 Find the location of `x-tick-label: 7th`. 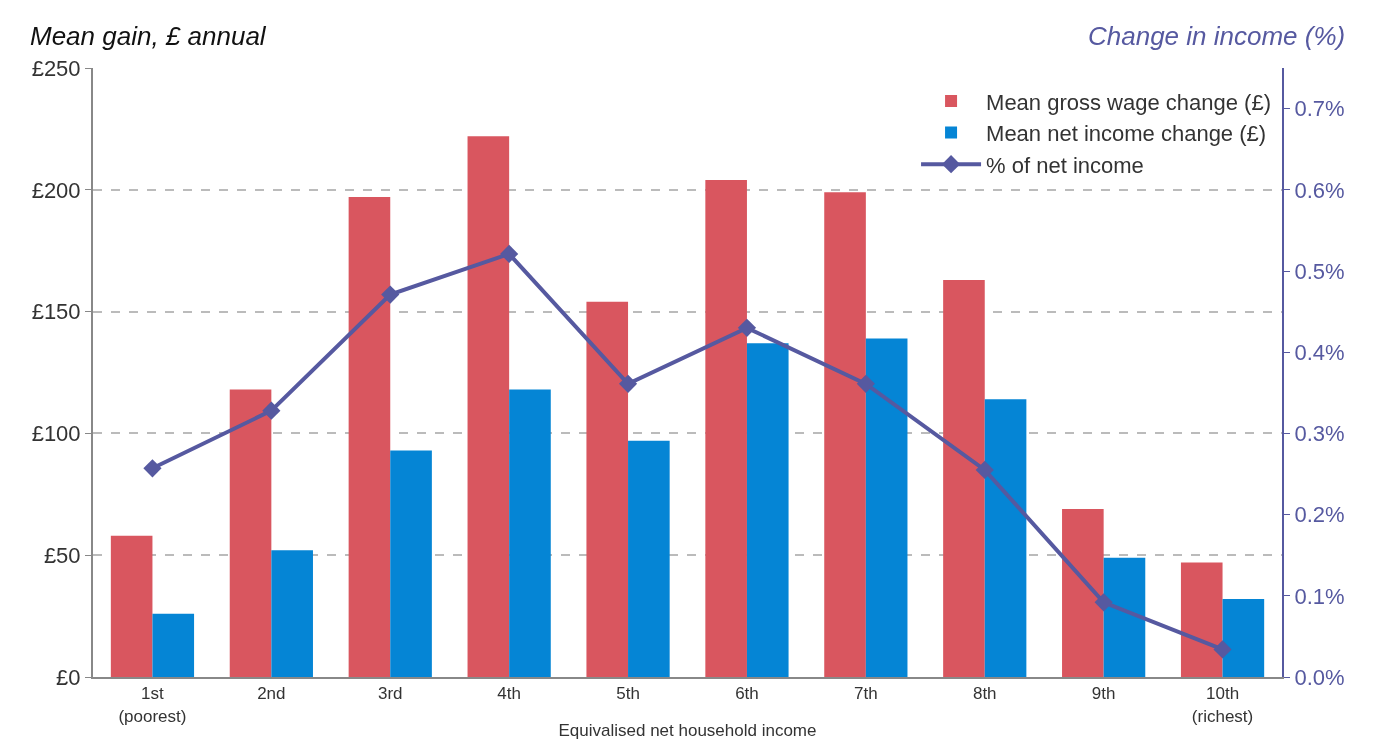

x-tick-label: 7th is located at coordinates (866, 694).